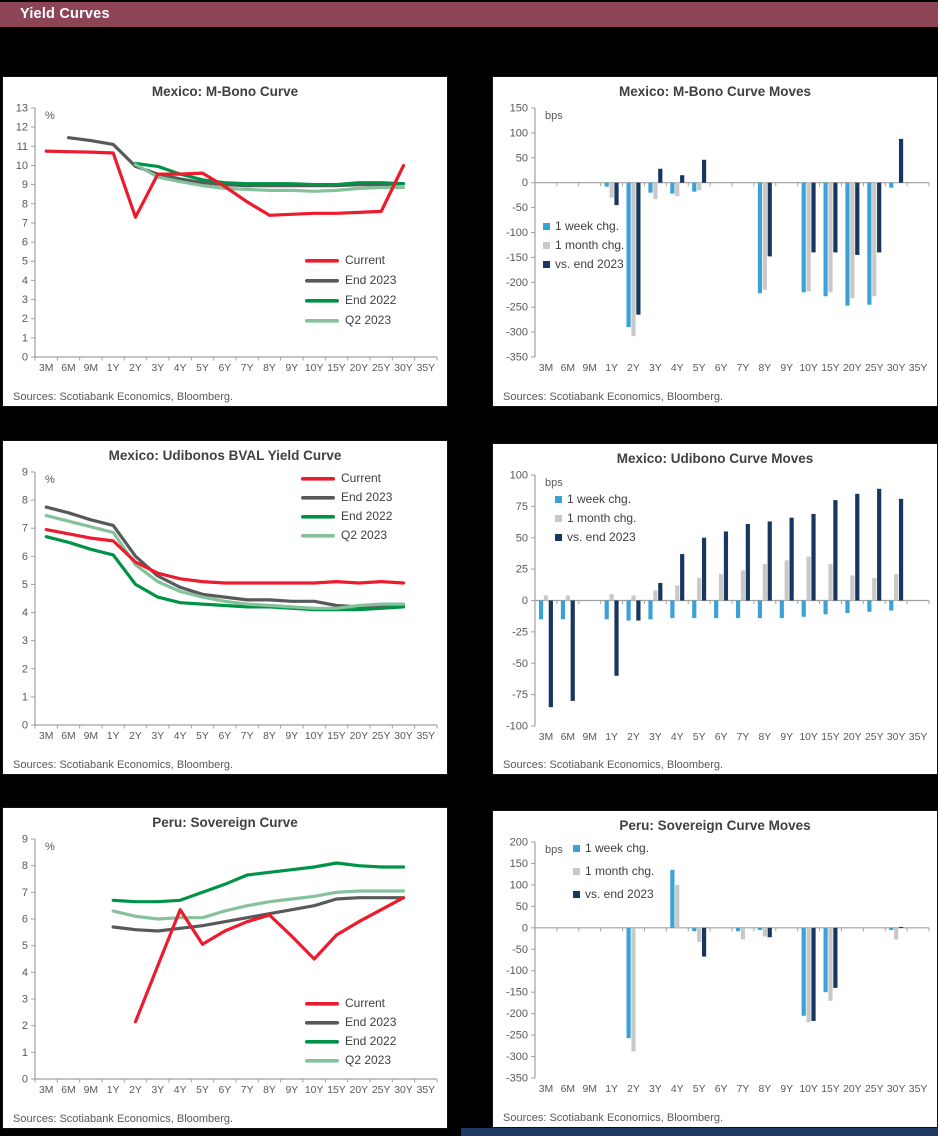 This screenshot has height=1136, width=938. I want to click on x-tick-label: 10Y, so click(808, 737).